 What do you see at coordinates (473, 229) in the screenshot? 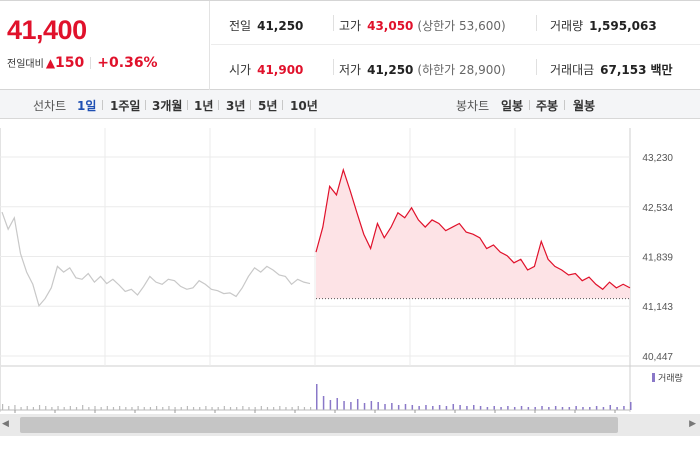
I see `today-price-line` at bounding box center [473, 229].